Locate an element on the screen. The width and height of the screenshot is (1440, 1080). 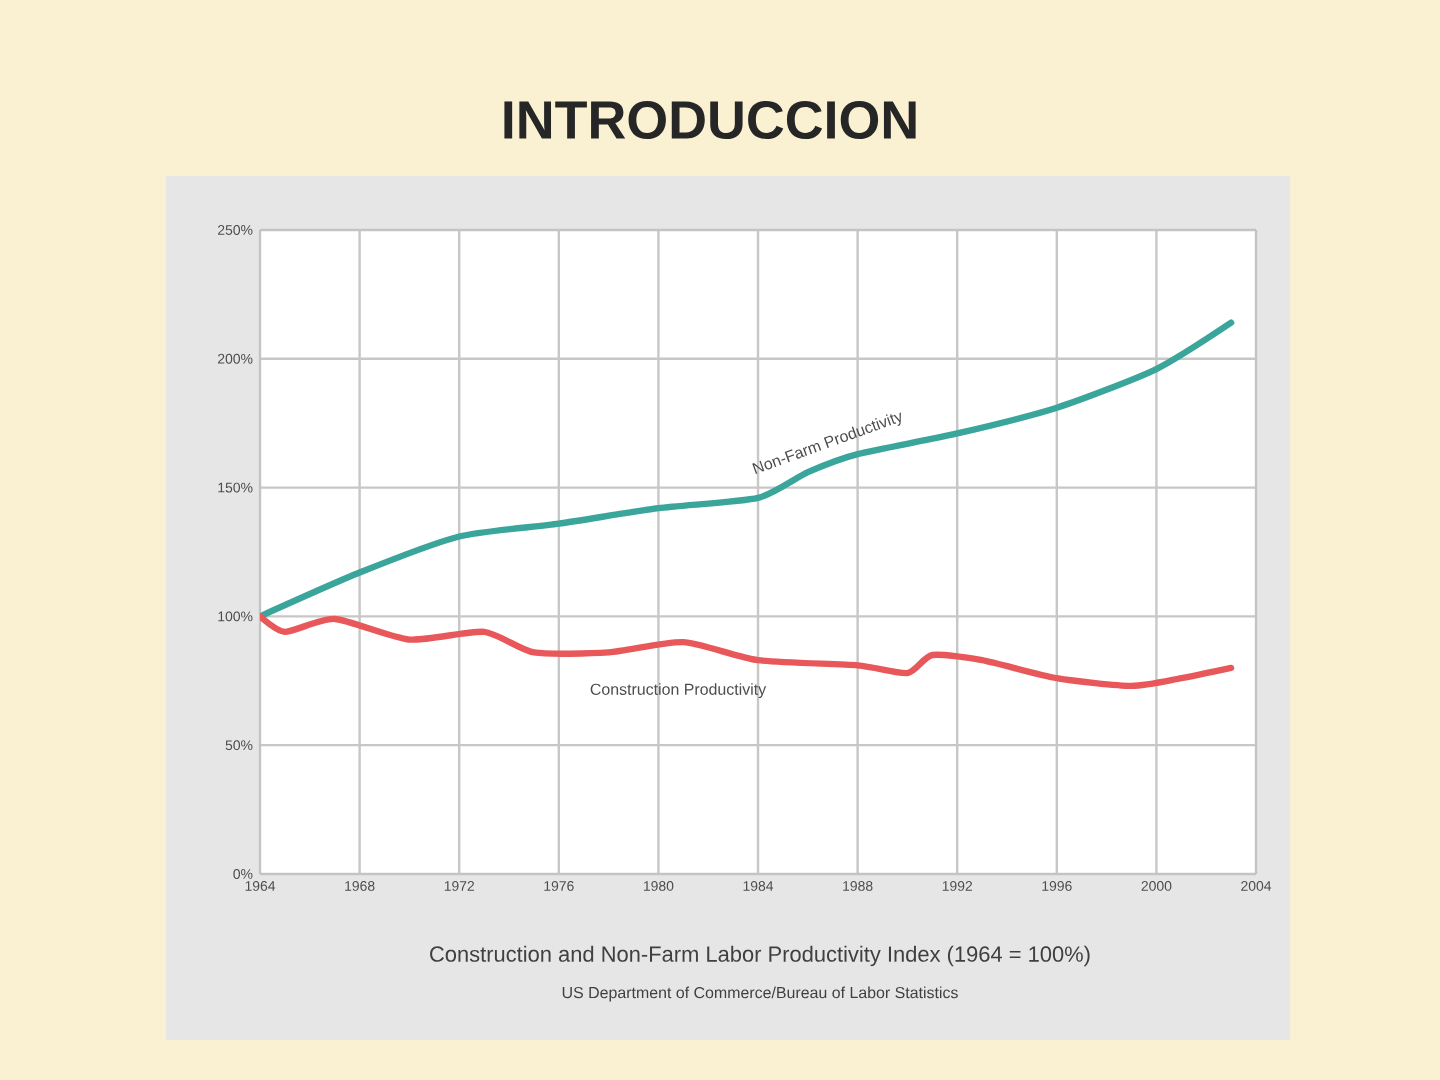
text: Construction and Non-Farm Labor Productivity Index (1964 = 100%) is located at coordinates (760, 956).